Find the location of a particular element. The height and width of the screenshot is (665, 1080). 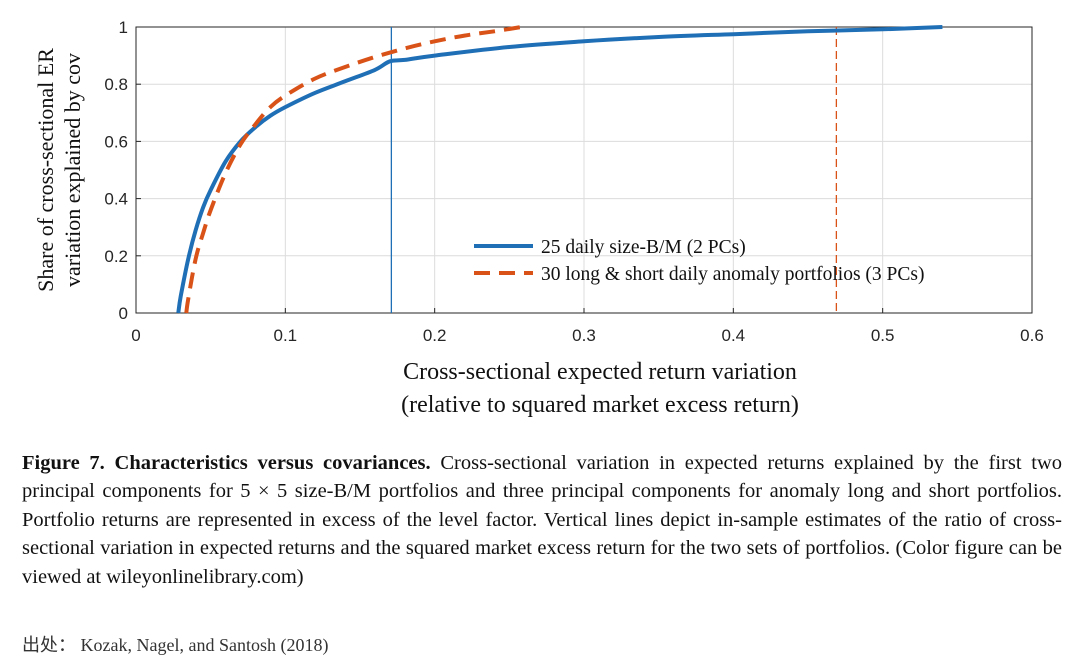

legend-label: 25 daily size-B/M (2 PCs) is located at coordinates (643, 247).